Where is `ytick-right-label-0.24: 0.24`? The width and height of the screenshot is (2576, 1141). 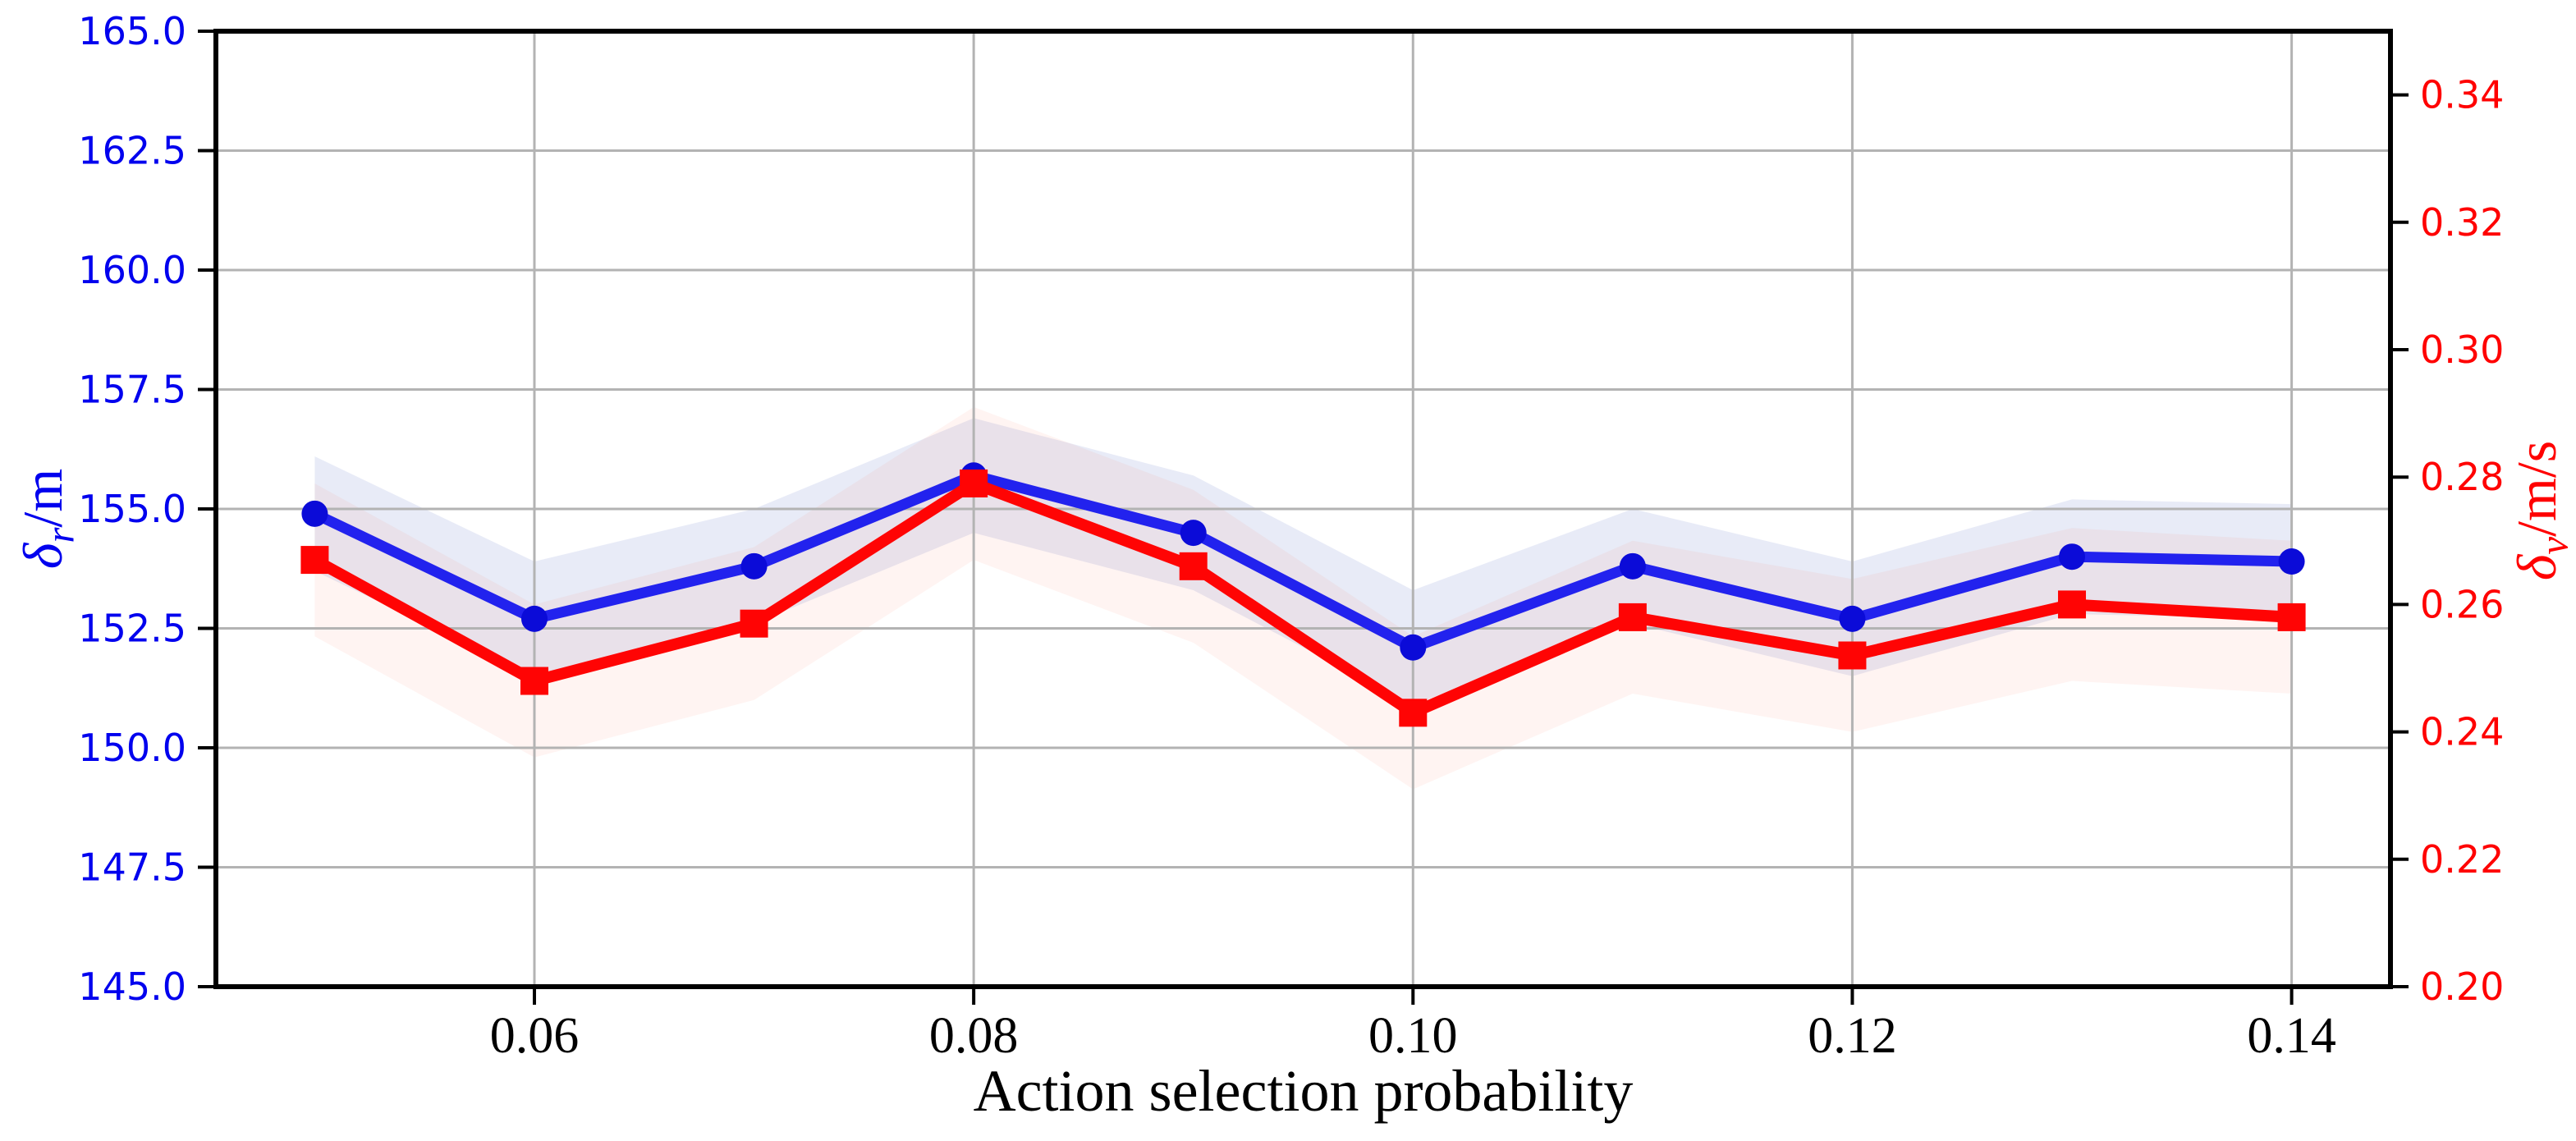 ytick-right-label-0.24: 0.24 is located at coordinates (2462, 732).